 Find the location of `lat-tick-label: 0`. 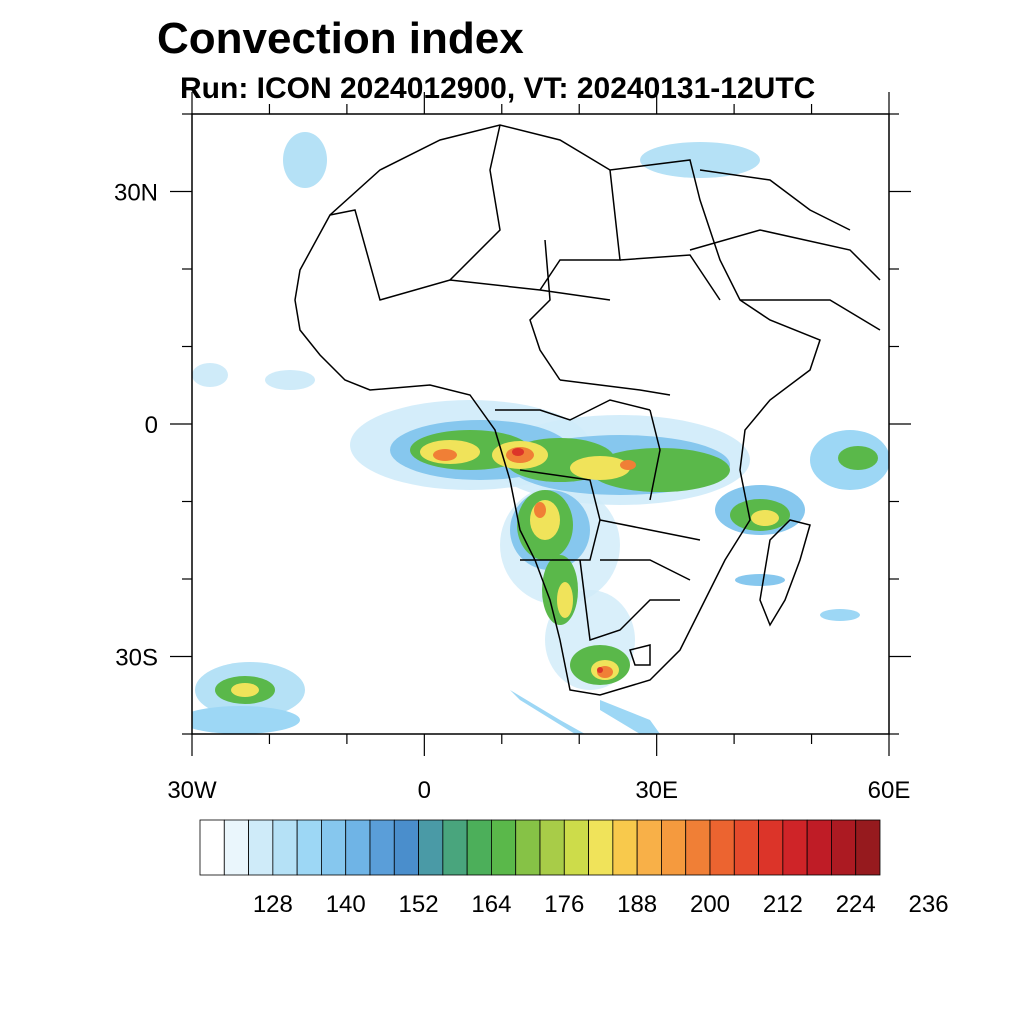

lat-tick-label: 0 is located at coordinates (151, 425).